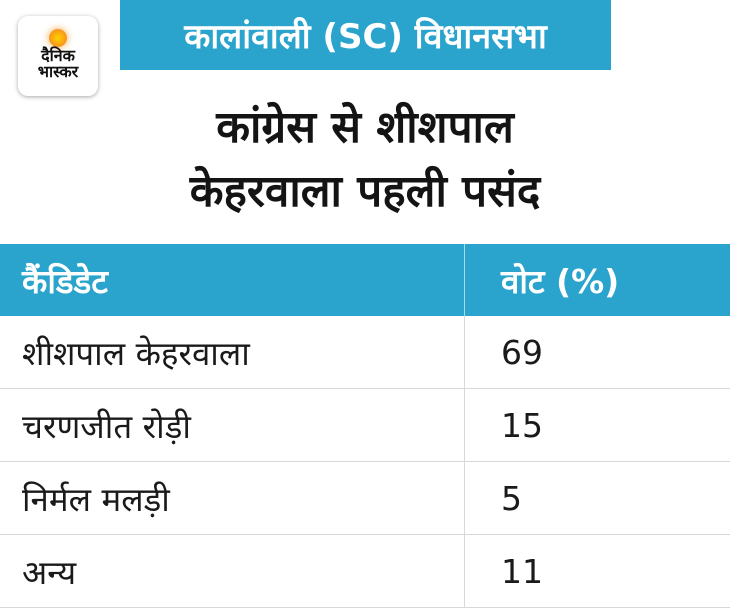  I want to click on table-row: चरणजीत रोड़ी 15, so click(365, 425).